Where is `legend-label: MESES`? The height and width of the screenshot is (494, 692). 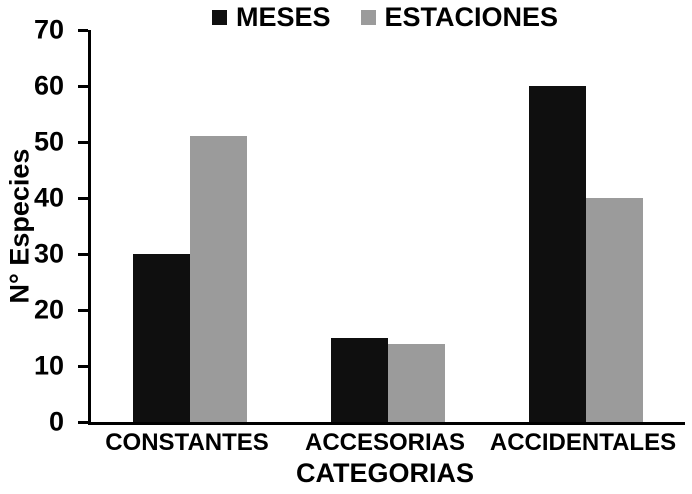 legend-label: MESES is located at coordinates (283, 17).